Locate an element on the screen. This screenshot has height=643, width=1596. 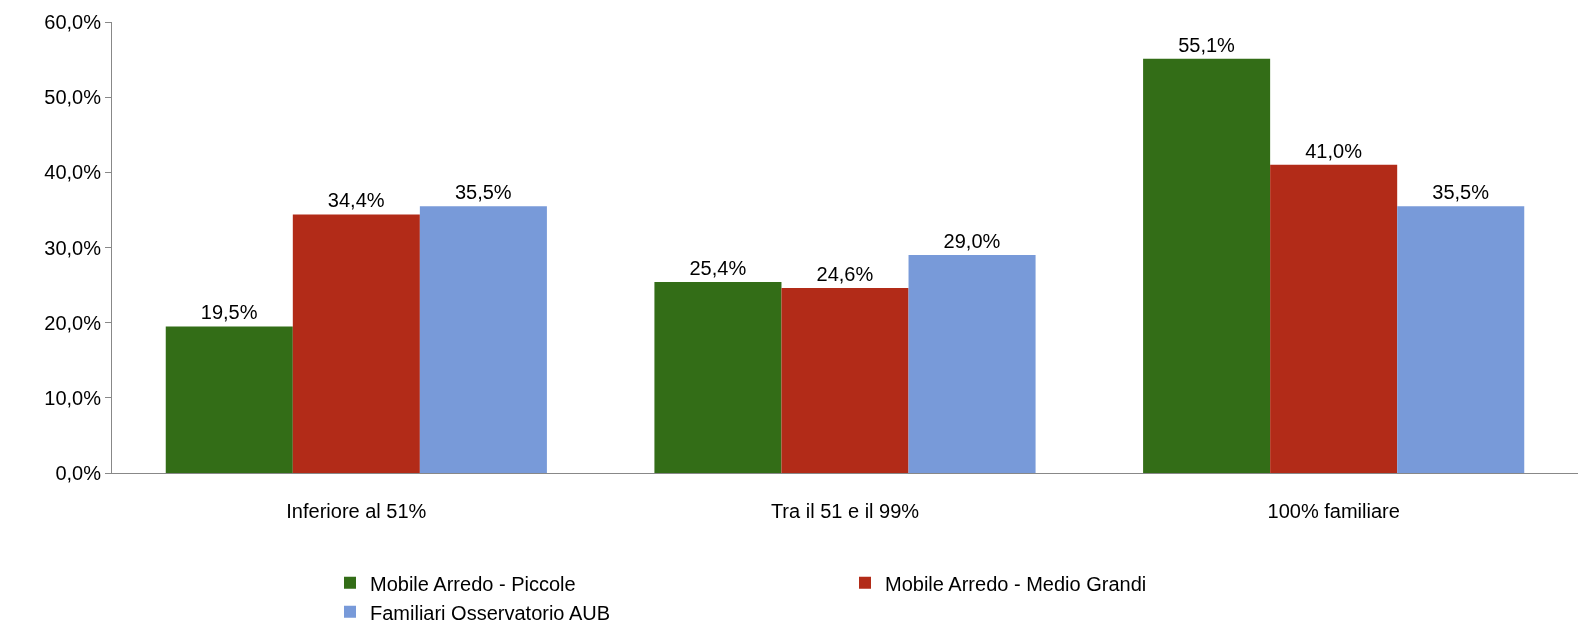
y-tick-label: 20,0% is located at coordinates (73, 322).